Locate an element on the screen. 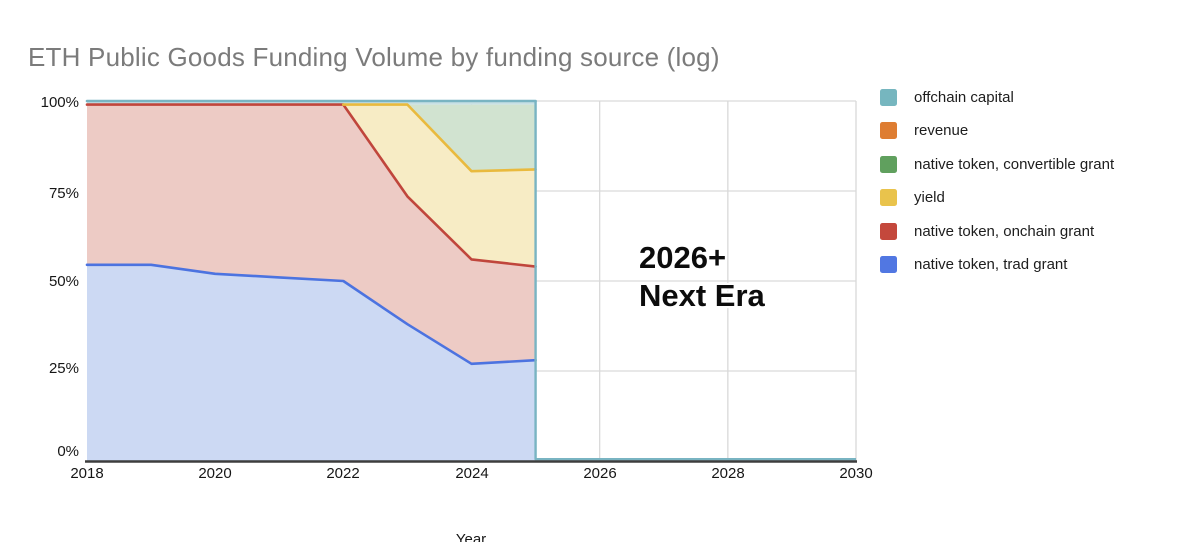 Image resolution: width=1178 pixels, height=542 pixels. y-tick-25: 25% is located at coordinates (63, 368).